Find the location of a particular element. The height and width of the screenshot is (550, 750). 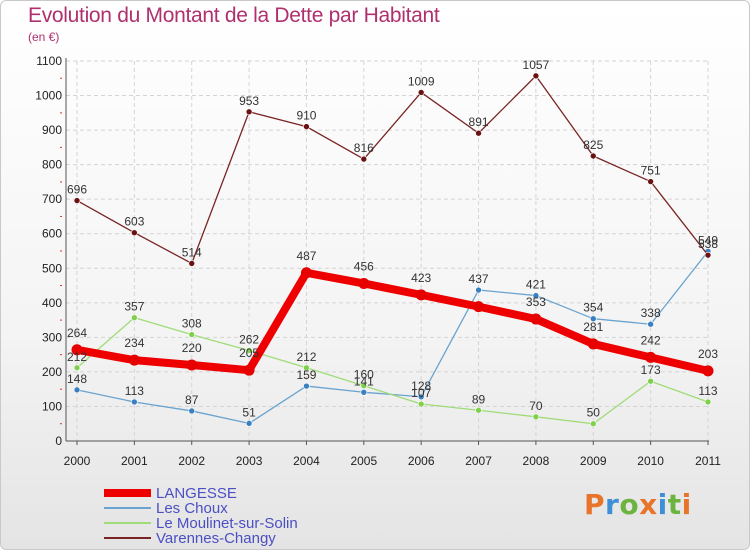

y-tick-label: 400 is located at coordinates (52, 303).